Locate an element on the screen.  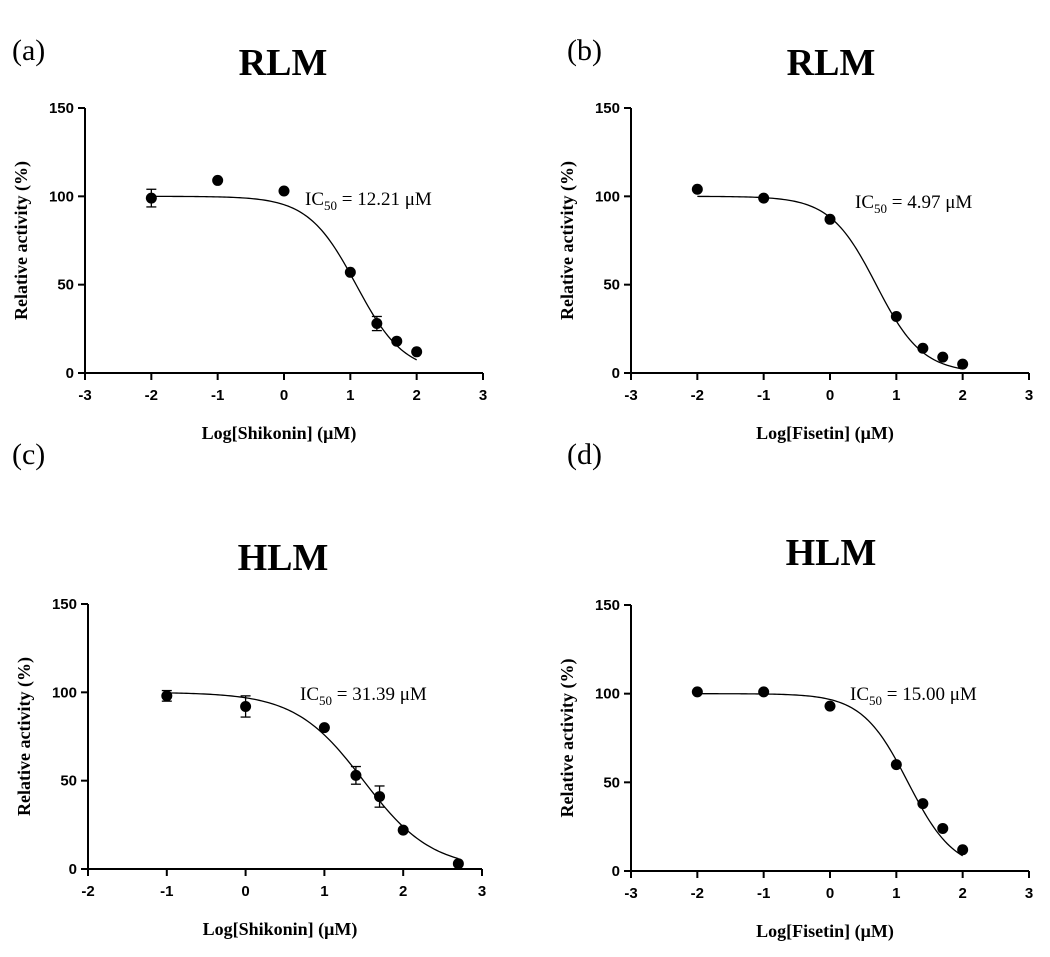
chart-title: HLM is located at coordinates (831, 553).